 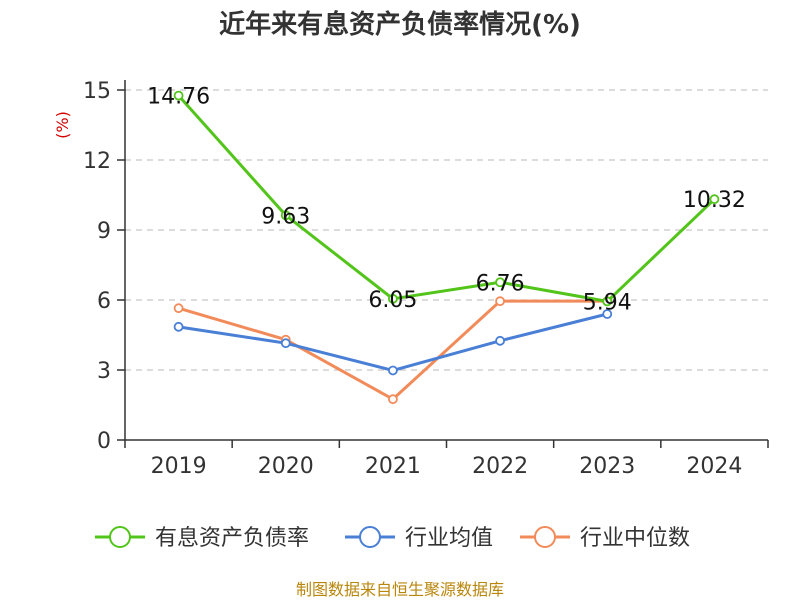 What do you see at coordinates (104, 441) in the screenshot?
I see `y-tick-label: 0` at bounding box center [104, 441].